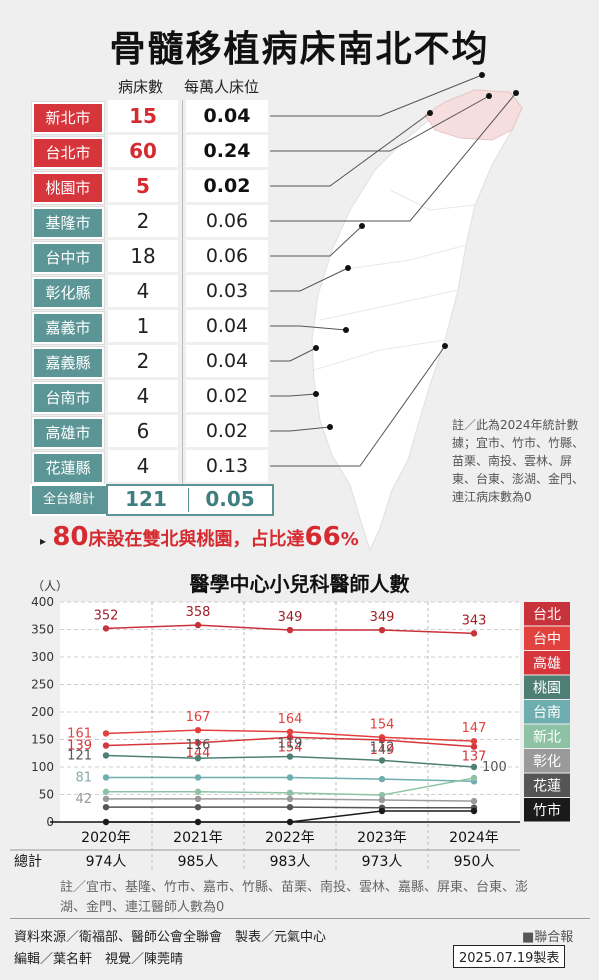  I want to click on data-label-台中: 147, so click(474, 728).